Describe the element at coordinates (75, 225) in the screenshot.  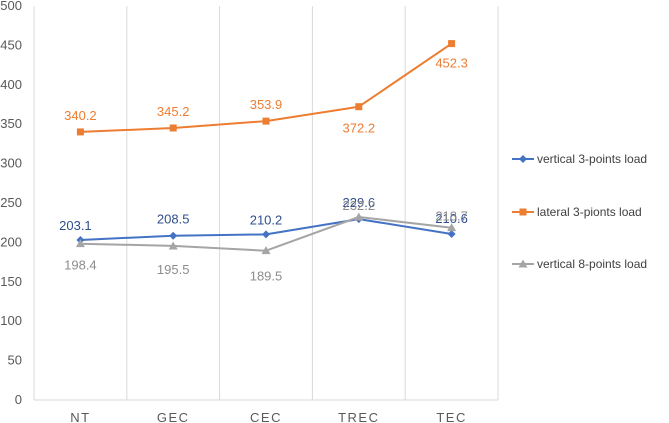
I see `data-label: 203.1` at that location.